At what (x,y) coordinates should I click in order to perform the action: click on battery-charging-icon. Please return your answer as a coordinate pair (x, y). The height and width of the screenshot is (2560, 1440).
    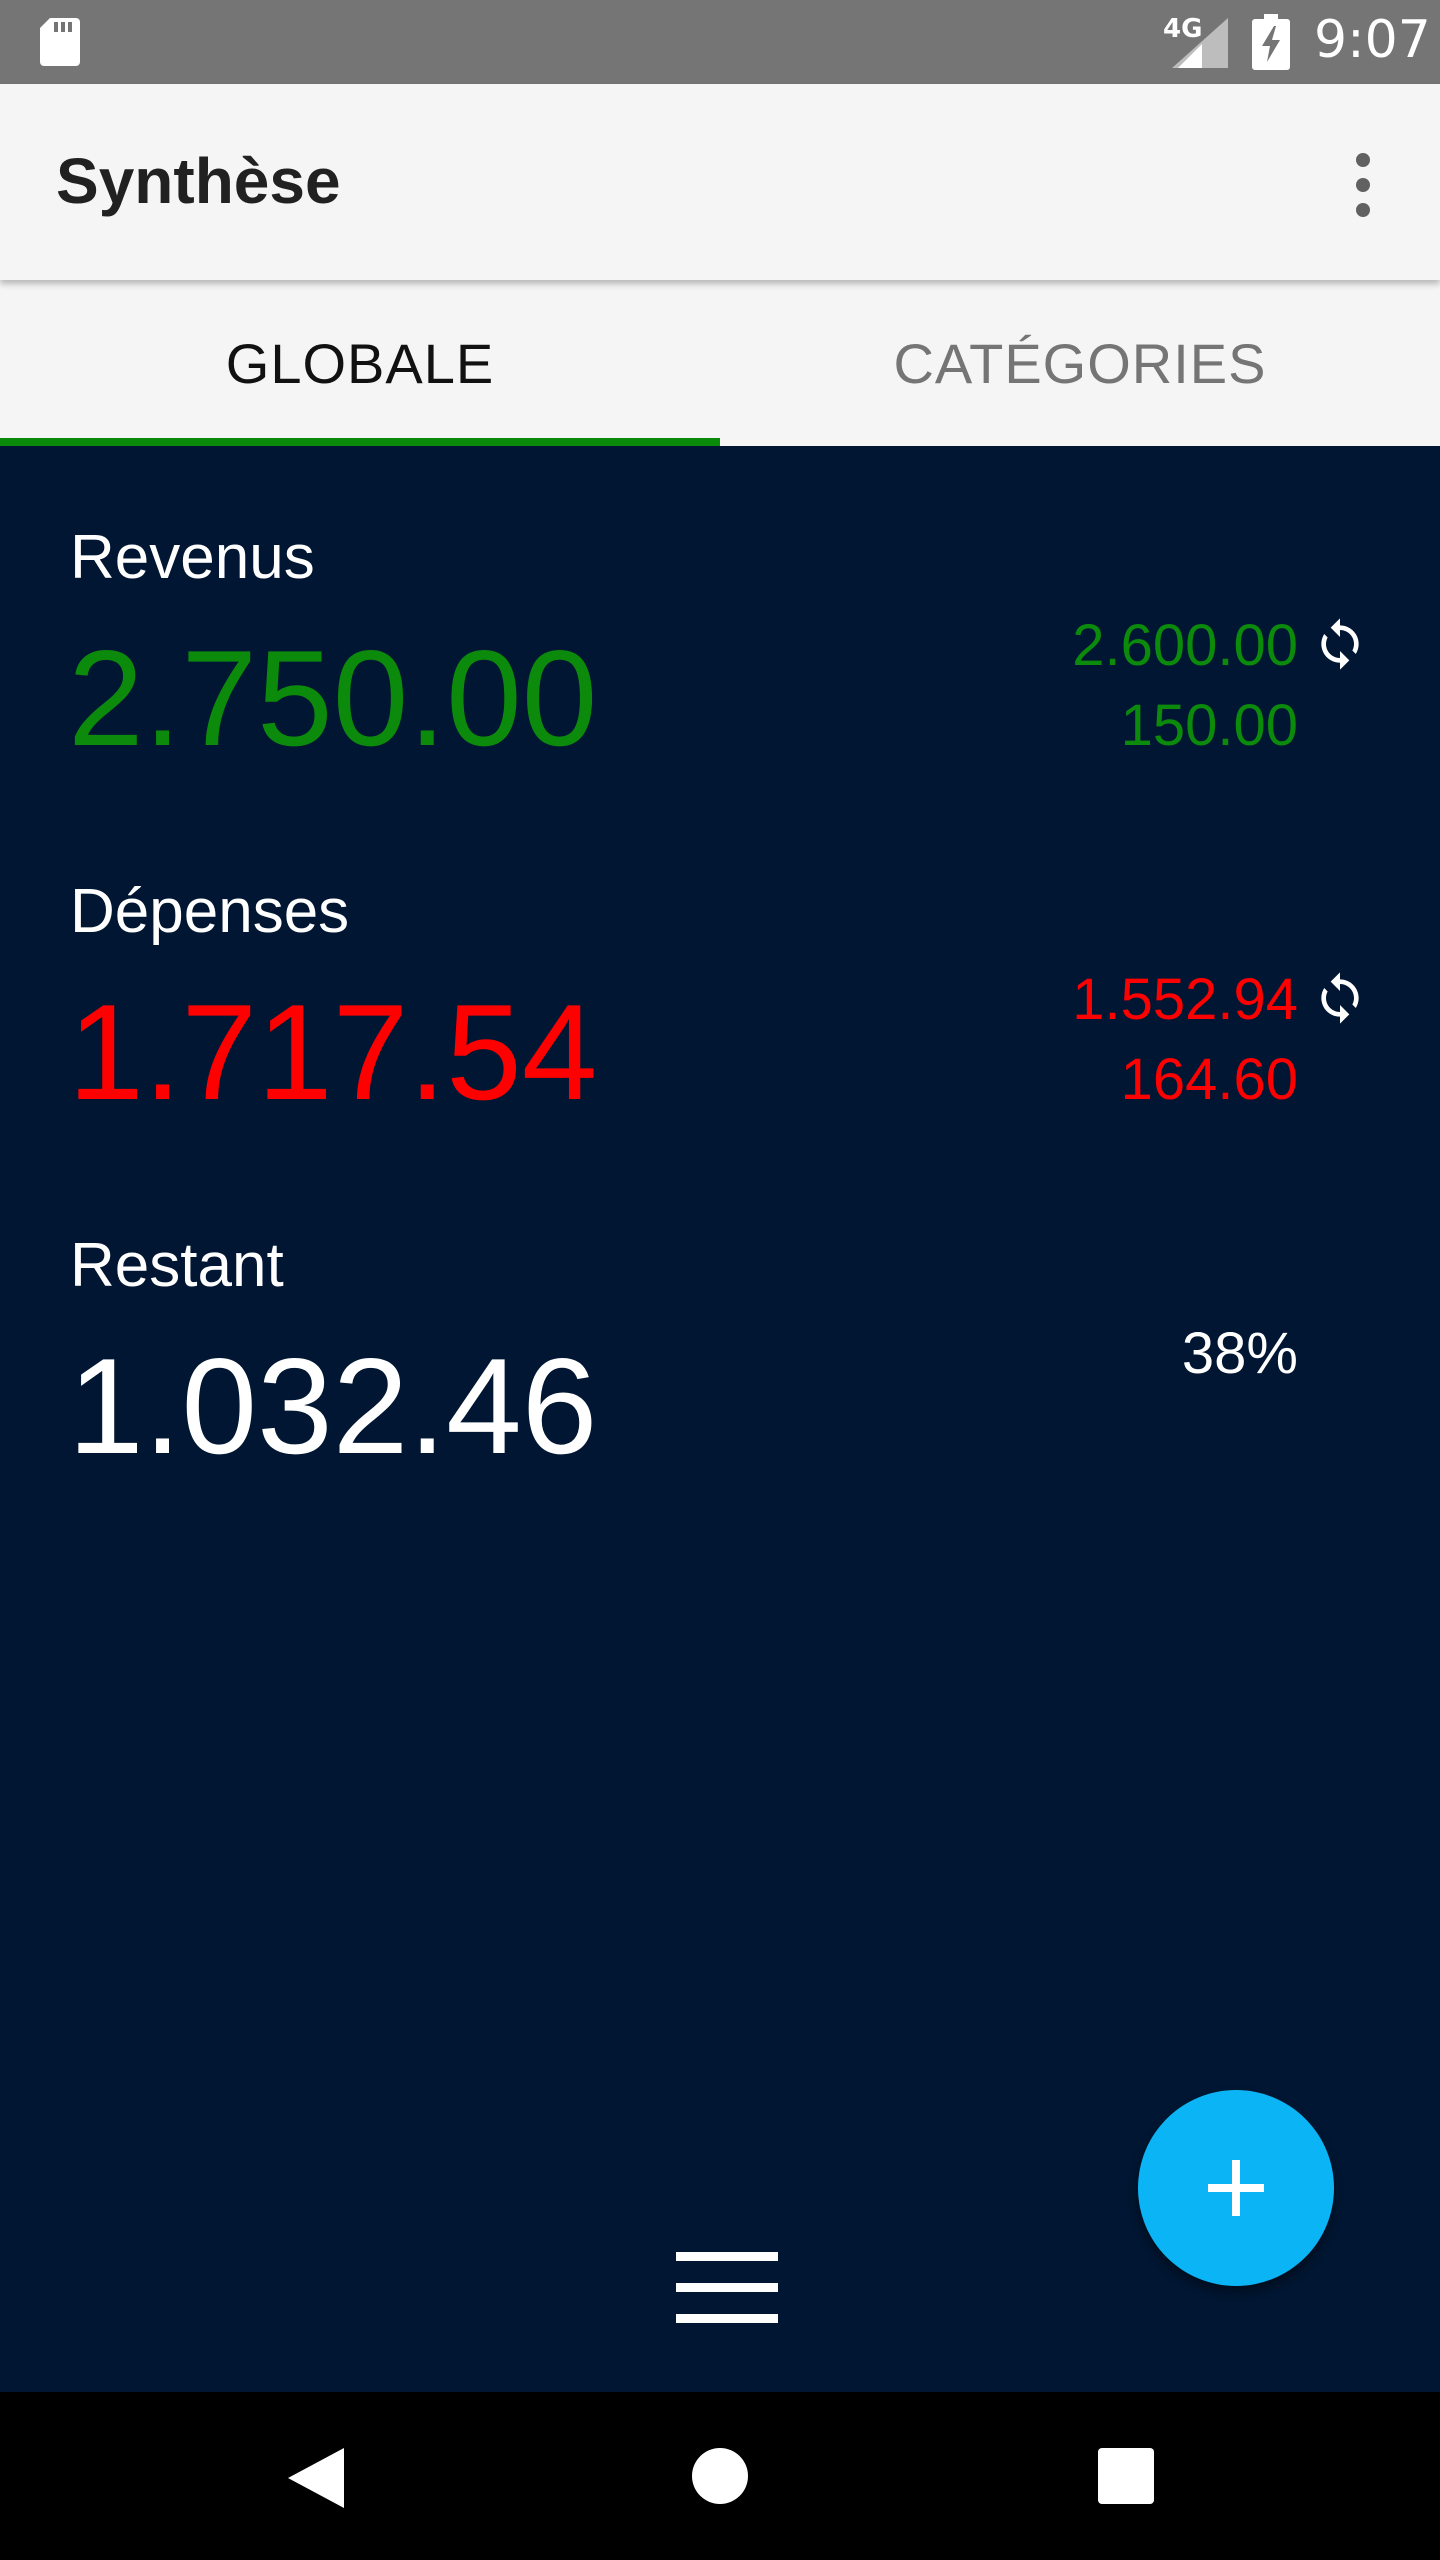
    Looking at the image, I should click on (1271, 42).